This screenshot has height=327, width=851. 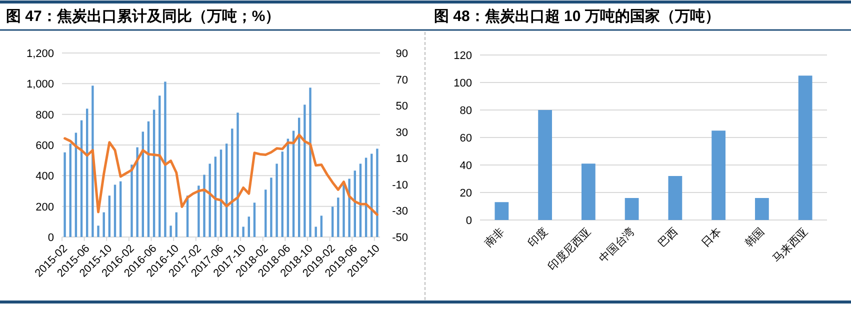 What do you see at coordinates (45, 146) in the screenshot?
I see `y-tick-label: 600` at bounding box center [45, 146].